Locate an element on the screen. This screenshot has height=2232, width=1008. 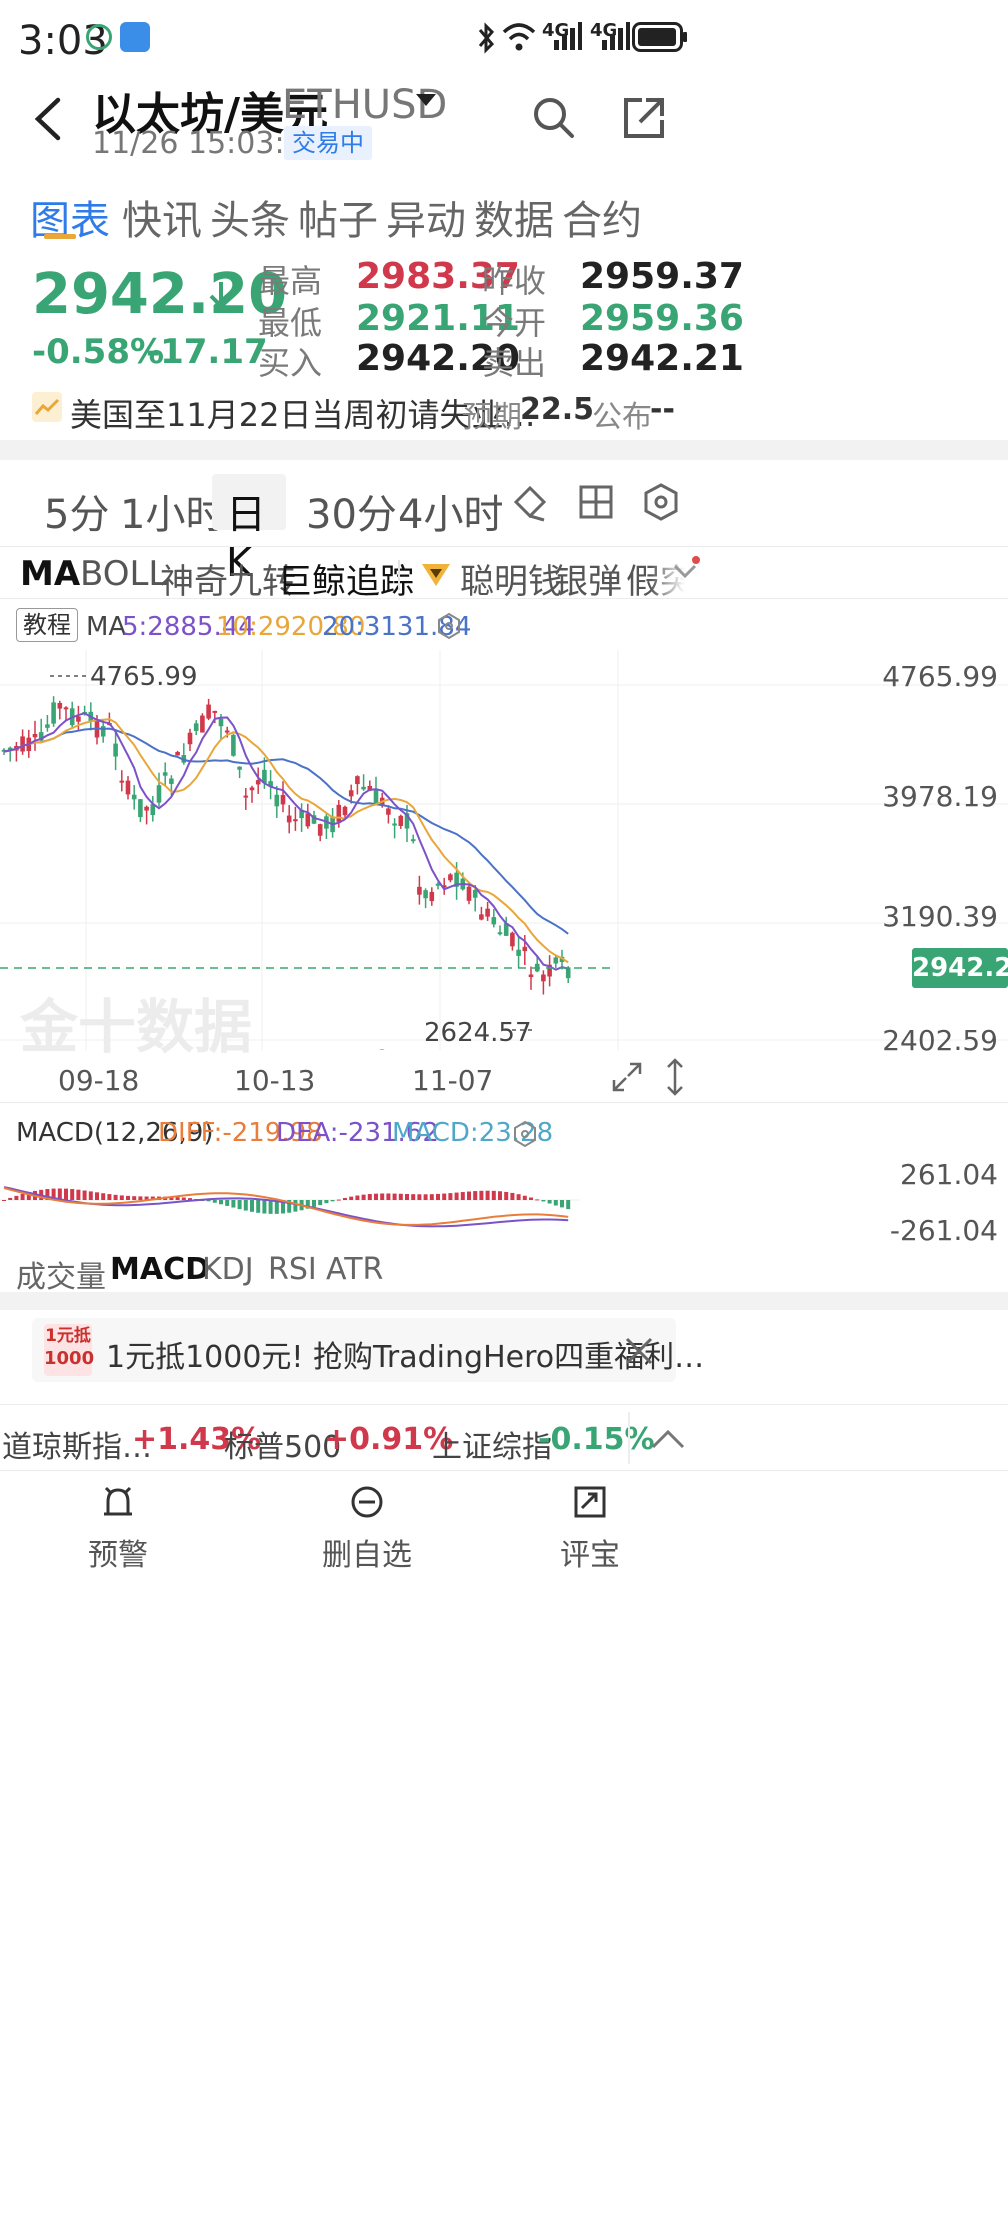
period-daily: 日K is located at coordinates (249, 530).